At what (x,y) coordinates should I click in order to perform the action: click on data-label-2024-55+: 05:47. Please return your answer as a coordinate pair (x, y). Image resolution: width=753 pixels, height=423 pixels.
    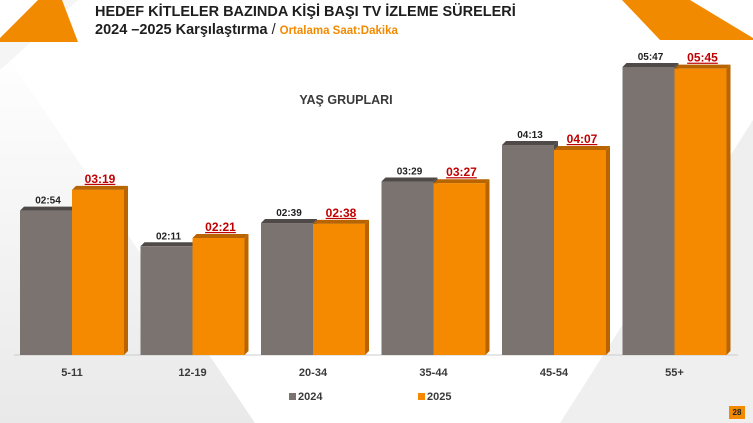
    Looking at the image, I should click on (651, 57).